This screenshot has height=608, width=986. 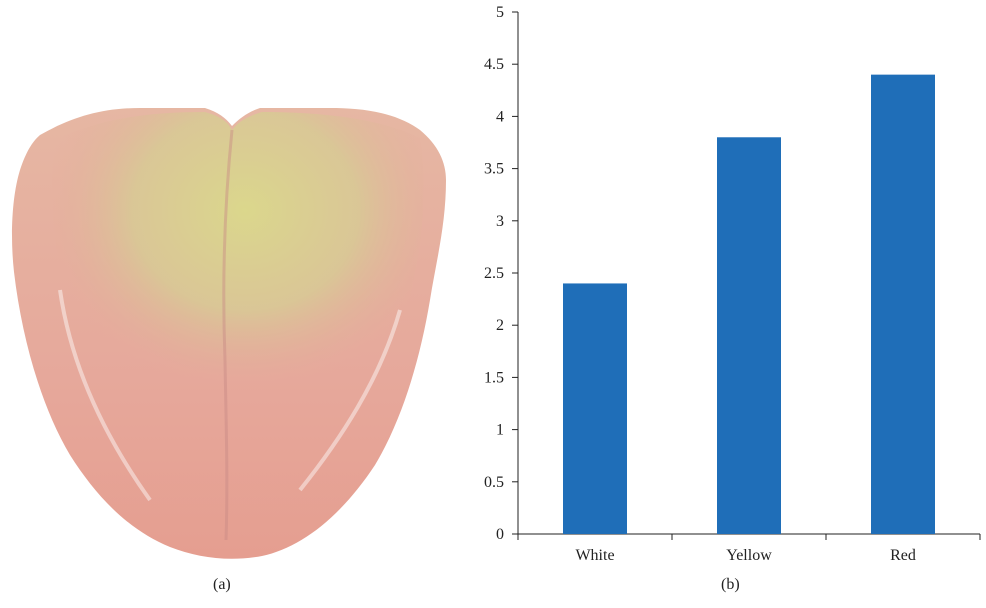 What do you see at coordinates (500, 116) in the screenshot?
I see `y-tick-label: 4` at bounding box center [500, 116].